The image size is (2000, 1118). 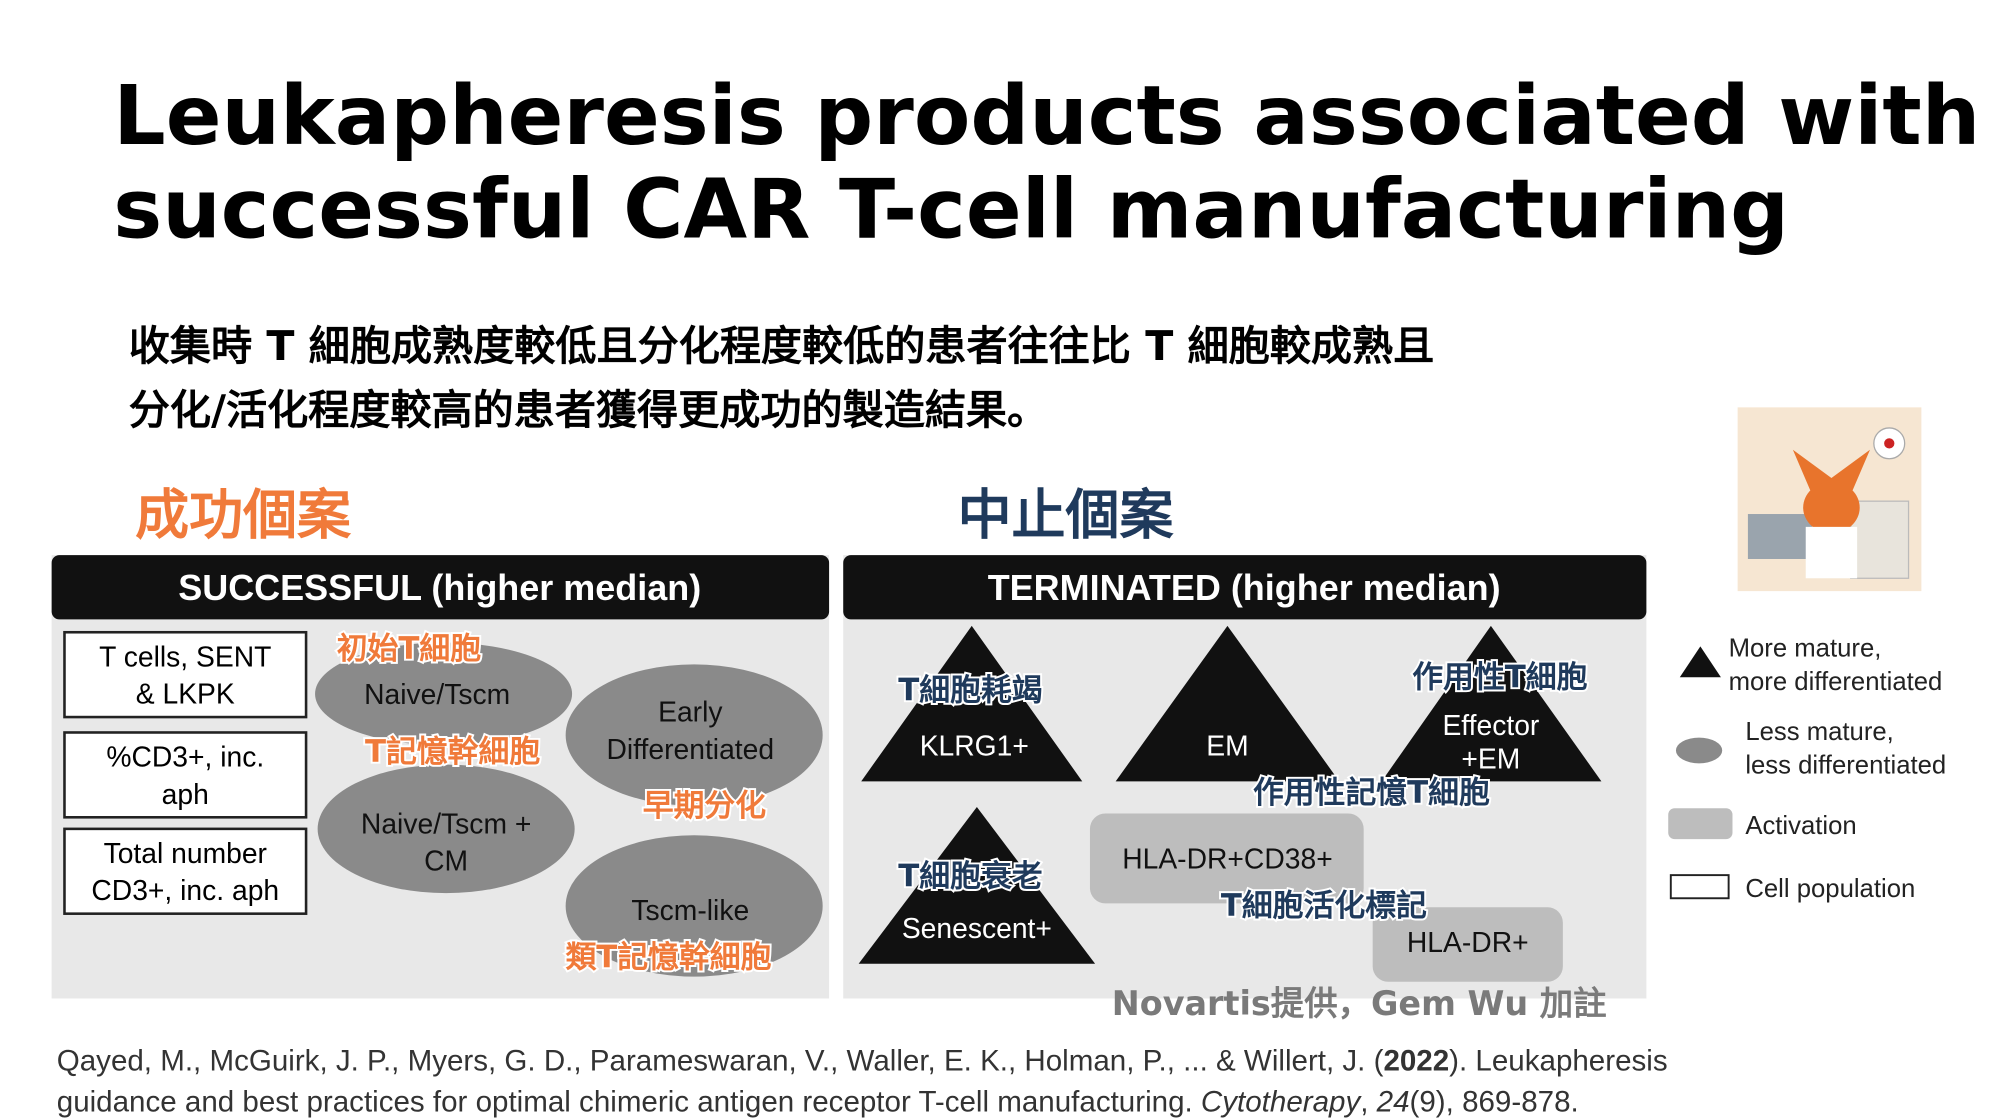 What do you see at coordinates (1805, 649) in the screenshot?
I see `legend-label: More mature,` at bounding box center [1805, 649].